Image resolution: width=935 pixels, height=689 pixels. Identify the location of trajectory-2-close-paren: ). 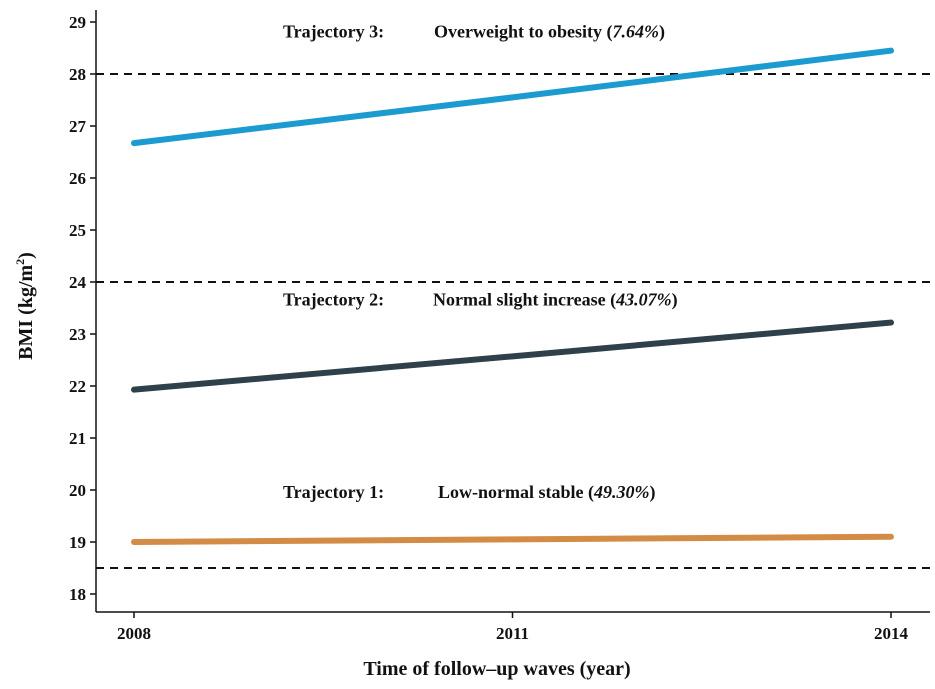
(675, 299).